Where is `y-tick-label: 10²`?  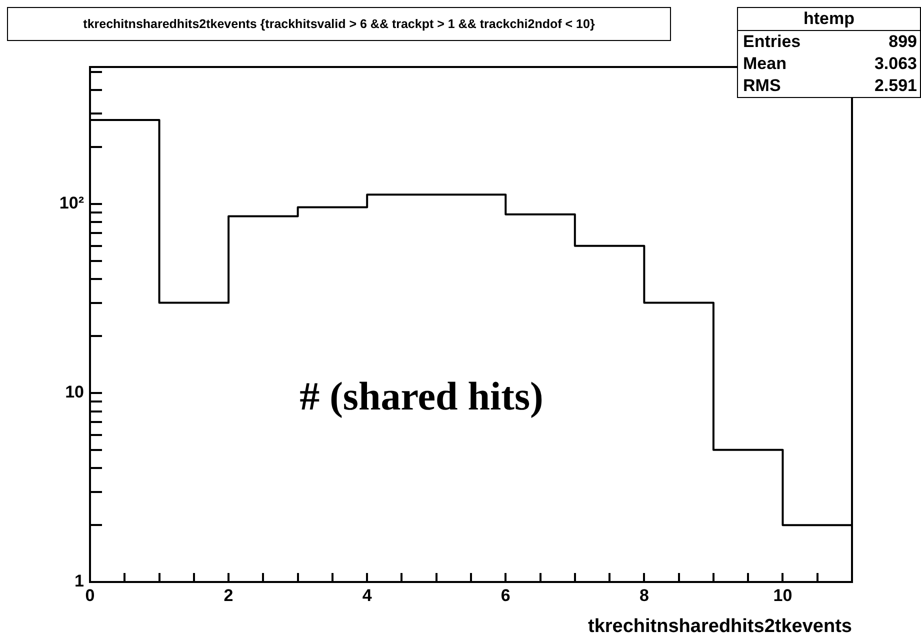 y-tick-label: 10² is located at coordinates (71, 203).